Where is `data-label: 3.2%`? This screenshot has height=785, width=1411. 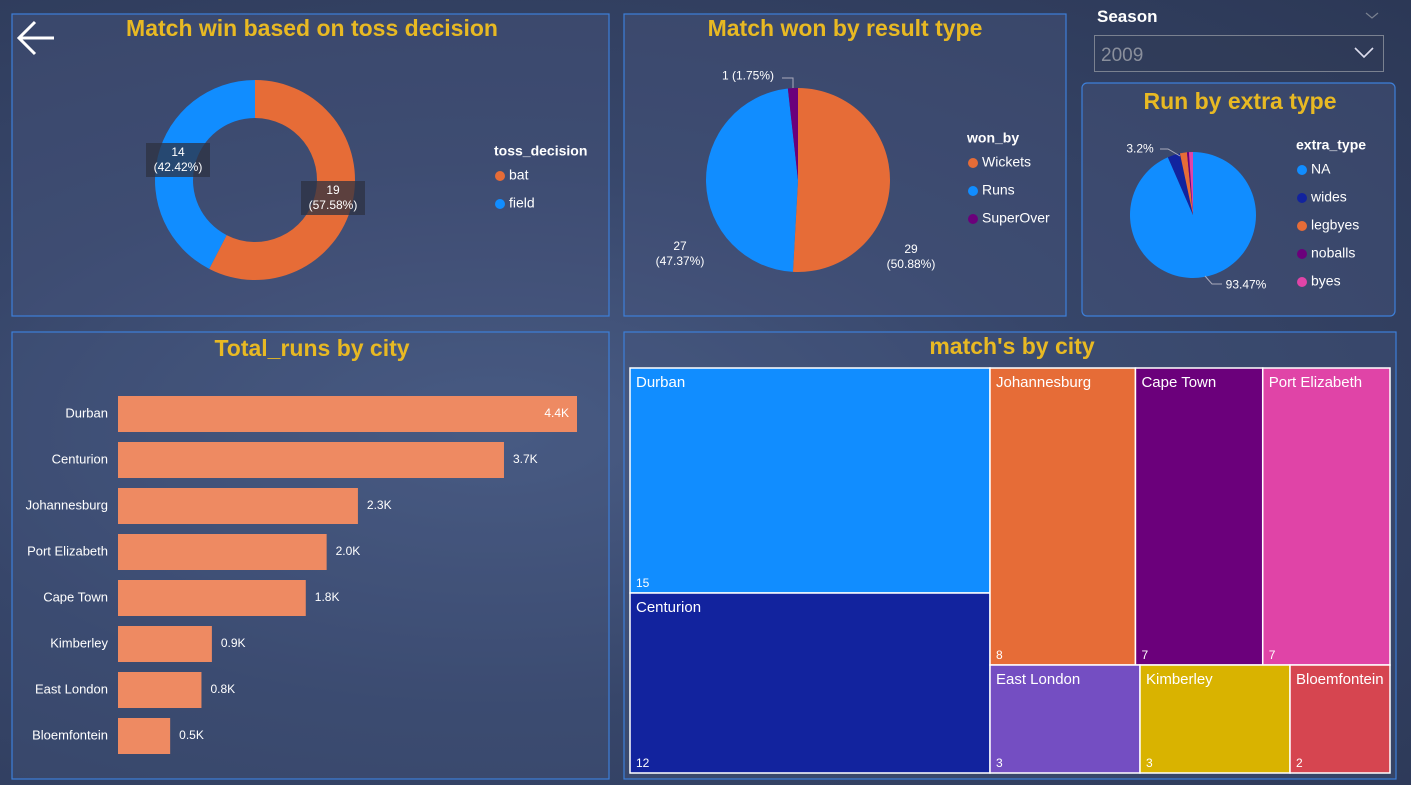
data-label: 3.2% is located at coordinates (1140, 148).